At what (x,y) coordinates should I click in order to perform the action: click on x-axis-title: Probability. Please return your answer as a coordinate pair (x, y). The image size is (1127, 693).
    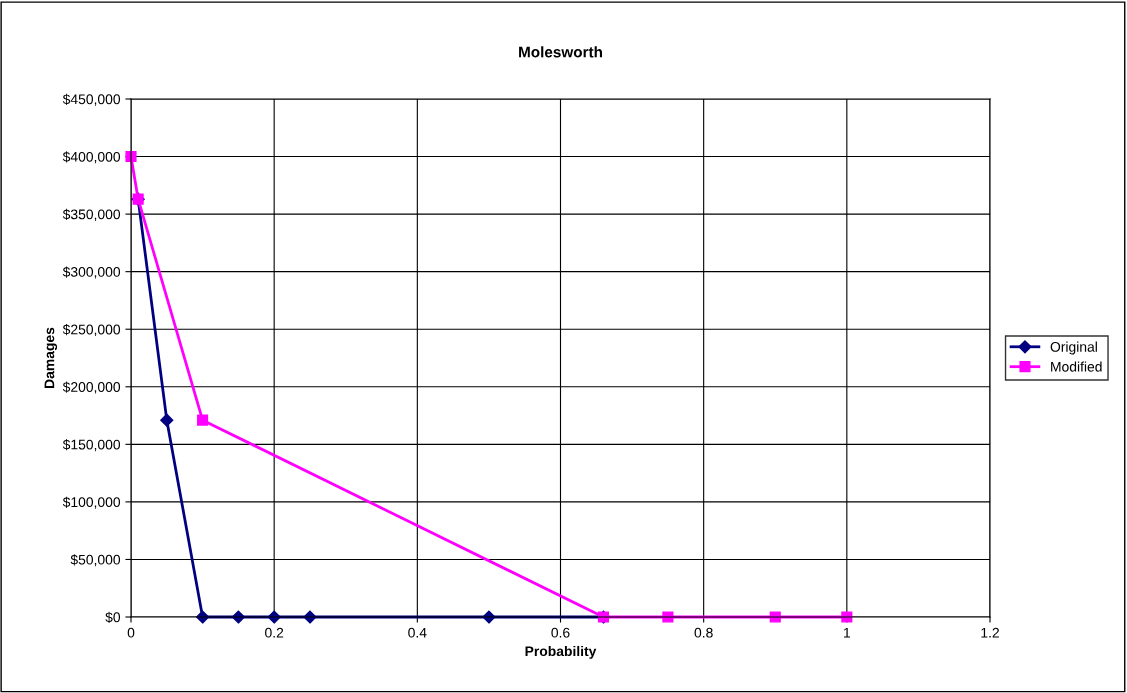
    Looking at the image, I should click on (561, 652).